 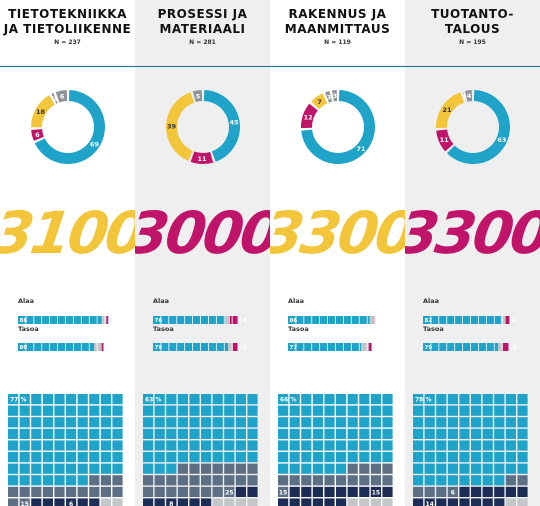 What do you see at coordinates (95, 145) in the screenshot?
I see `donut-slice-label: 69` at bounding box center [95, 145].